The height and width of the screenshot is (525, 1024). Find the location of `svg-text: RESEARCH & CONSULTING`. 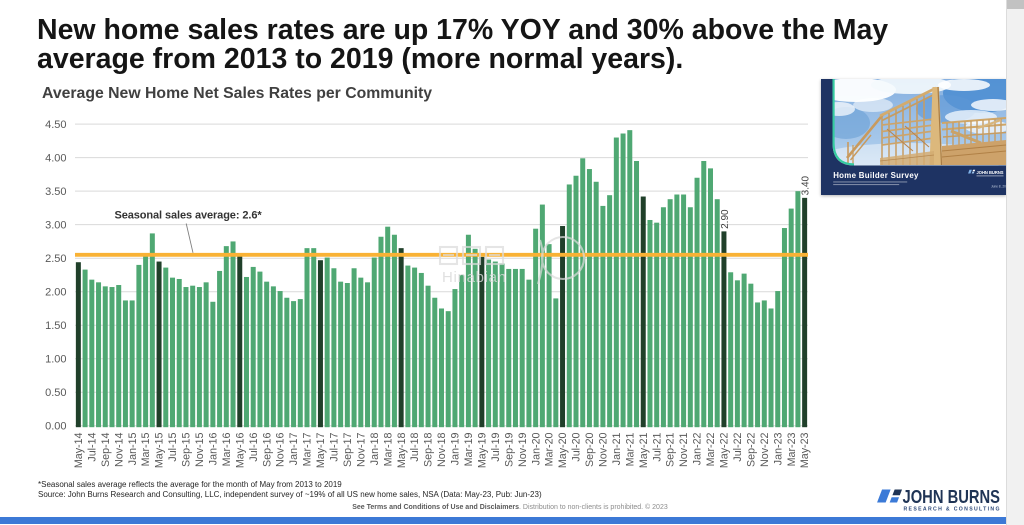

svg-text: RESEARCH & CONSULTING is located at coordinates (952, 509).